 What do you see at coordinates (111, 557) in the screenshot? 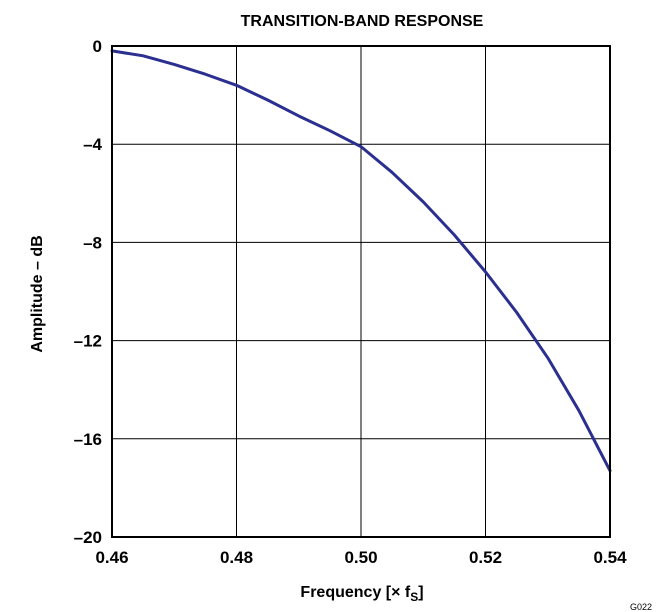
I see `x-tick-label: 0.46` at bounding box center [111, 557].